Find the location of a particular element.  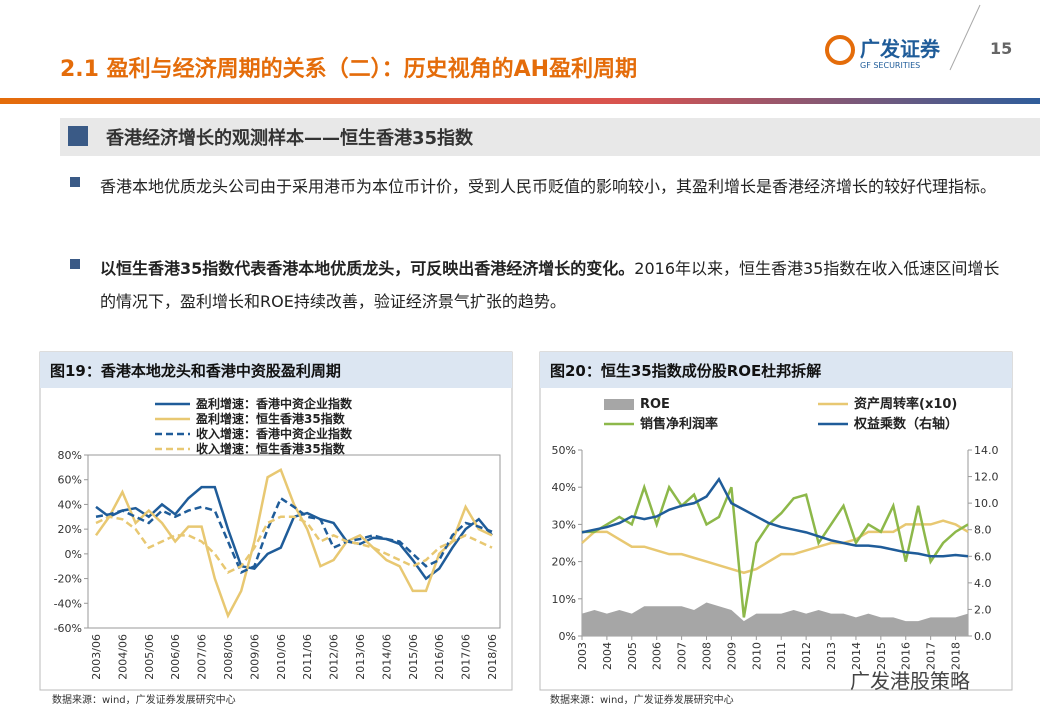

y2-tick-label: 10.0 is located at coordinates (986, 503).